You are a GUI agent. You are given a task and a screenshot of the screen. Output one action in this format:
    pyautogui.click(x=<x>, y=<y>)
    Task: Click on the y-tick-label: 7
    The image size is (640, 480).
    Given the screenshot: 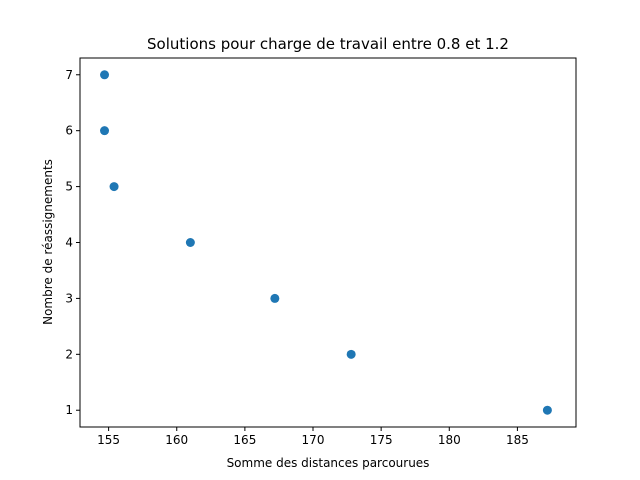 What is the action you would take?
    pyautogui.click(x=69, y=75)
    